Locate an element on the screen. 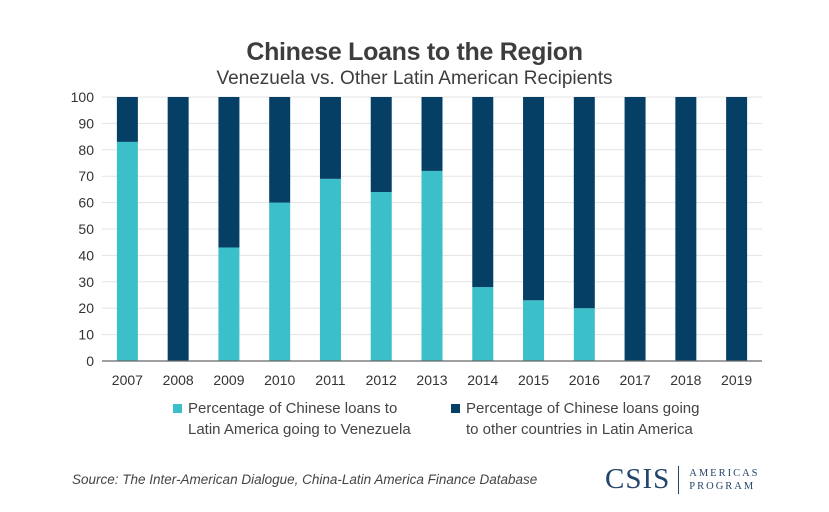 The width and height of the screenshot is (829, 512). x-tick-label-2019: 2019 is located at coordinates (736, 380).